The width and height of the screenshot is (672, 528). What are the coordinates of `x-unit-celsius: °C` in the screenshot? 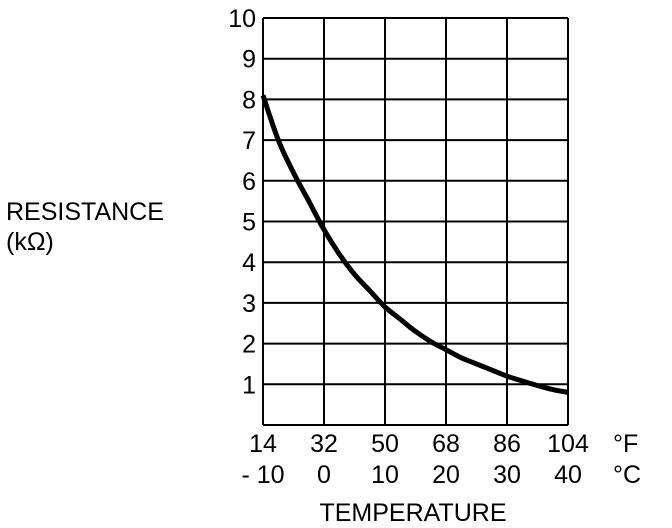 It's located at (627, 475).